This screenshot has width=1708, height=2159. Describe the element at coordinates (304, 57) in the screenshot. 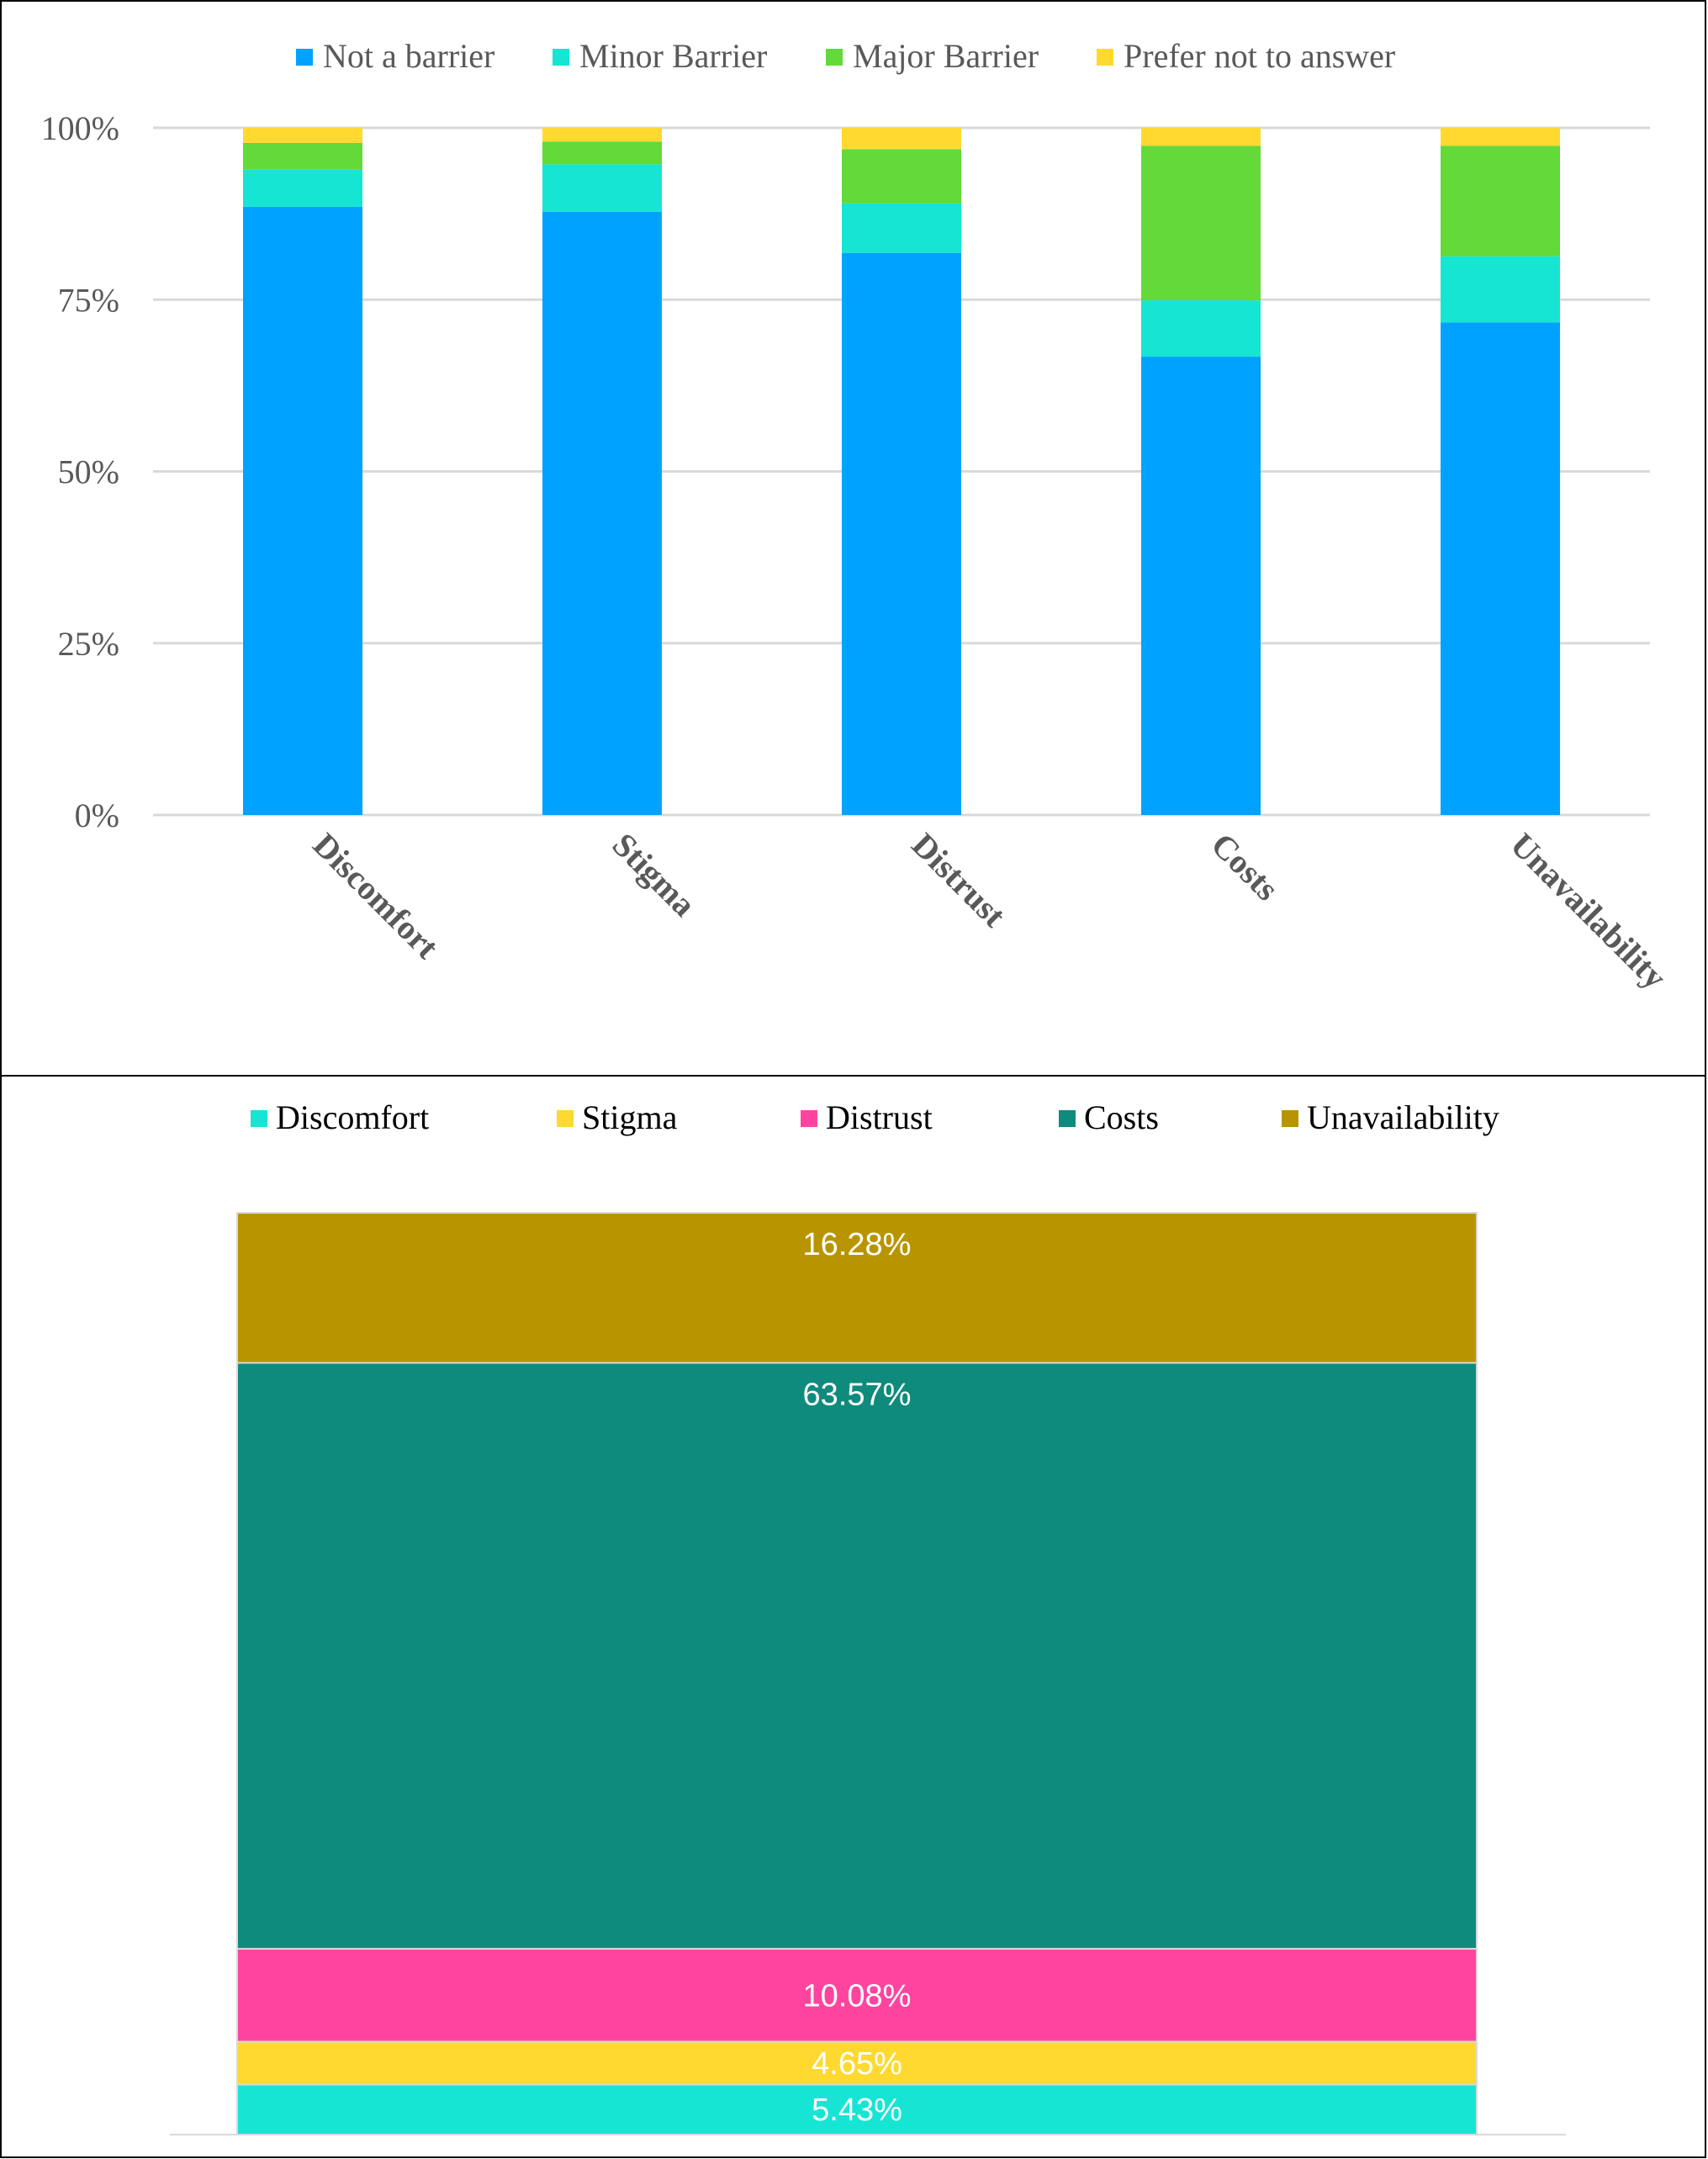

I see `legend-swatch-not-a-barrier` at that location.